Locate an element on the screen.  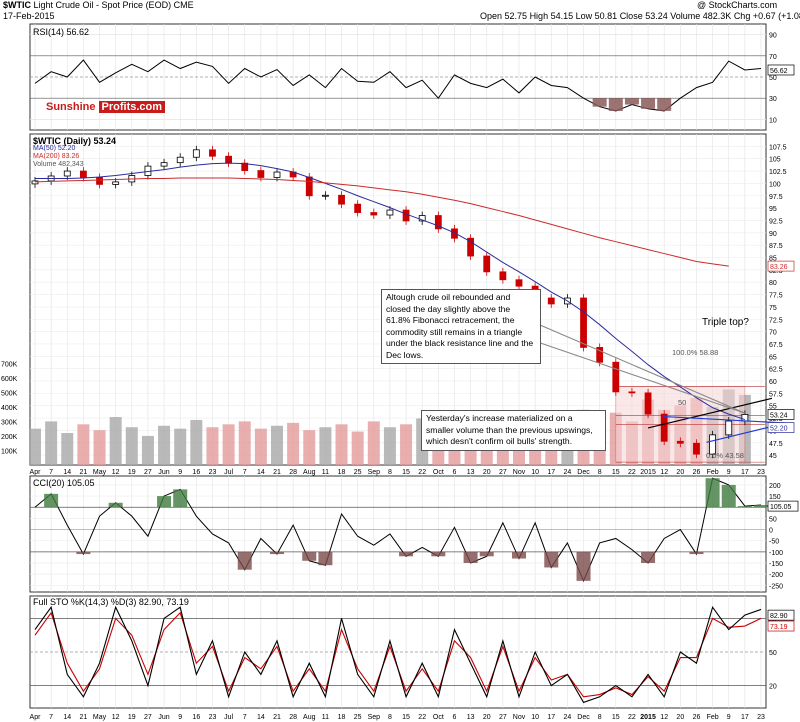
logo-part2: Profits.com is located at coordinates (132, 107).